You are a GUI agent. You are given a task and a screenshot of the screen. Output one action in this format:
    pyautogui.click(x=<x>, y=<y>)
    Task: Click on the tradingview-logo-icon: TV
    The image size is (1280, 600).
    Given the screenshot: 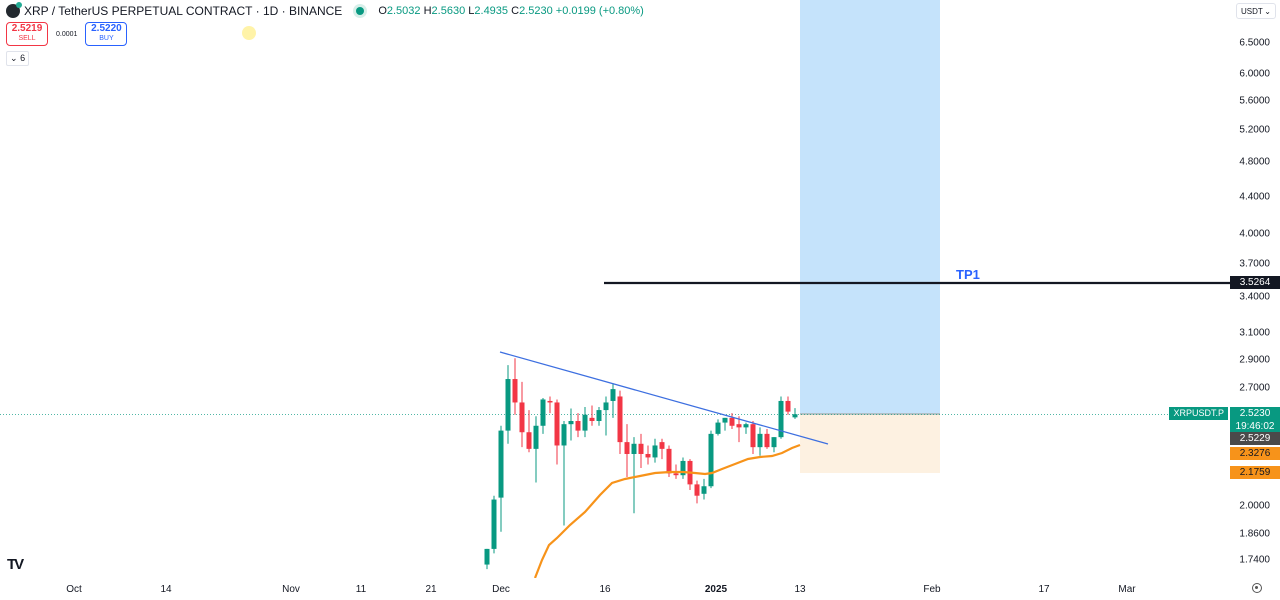 What is the action you would take?
    pyautogui.click(x=15, y=564)
    